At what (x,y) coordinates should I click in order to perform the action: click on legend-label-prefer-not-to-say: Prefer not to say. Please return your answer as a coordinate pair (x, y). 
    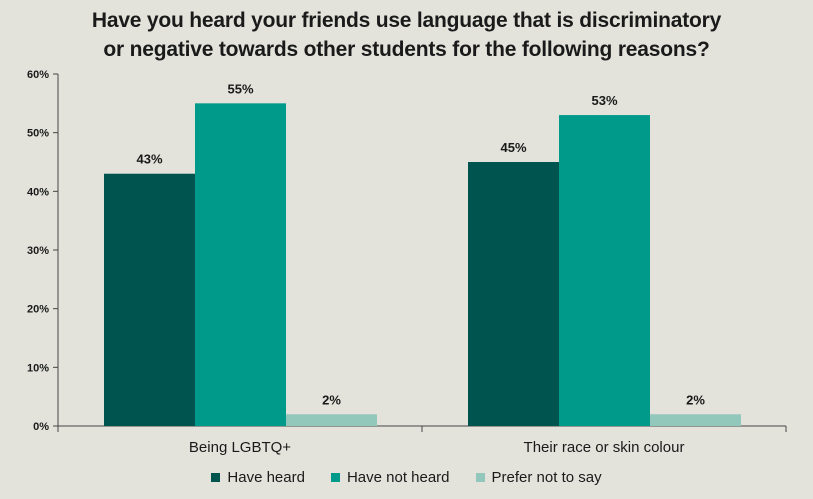
    Looking at the image, I should click on (546, 477).